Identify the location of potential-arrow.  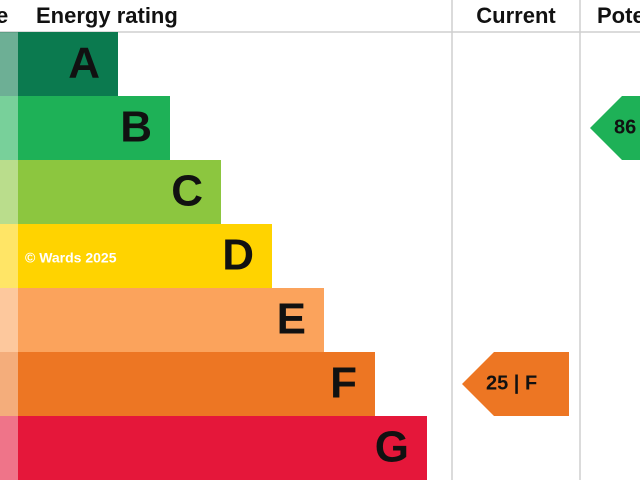
(615, 128).